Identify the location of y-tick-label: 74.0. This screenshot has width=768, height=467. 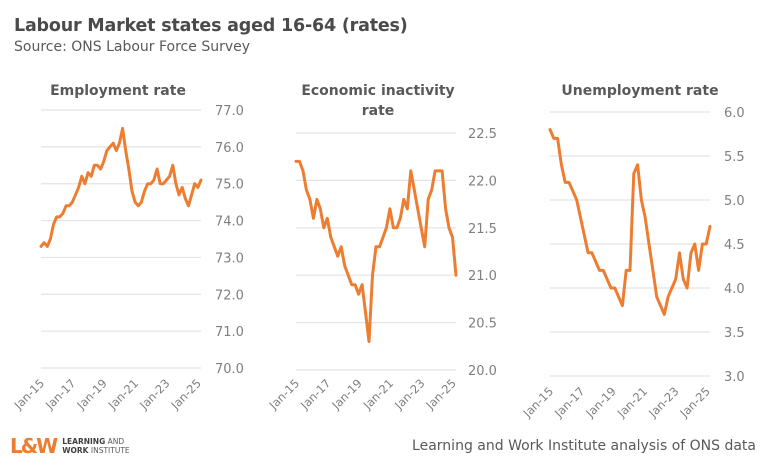
(229, 222).